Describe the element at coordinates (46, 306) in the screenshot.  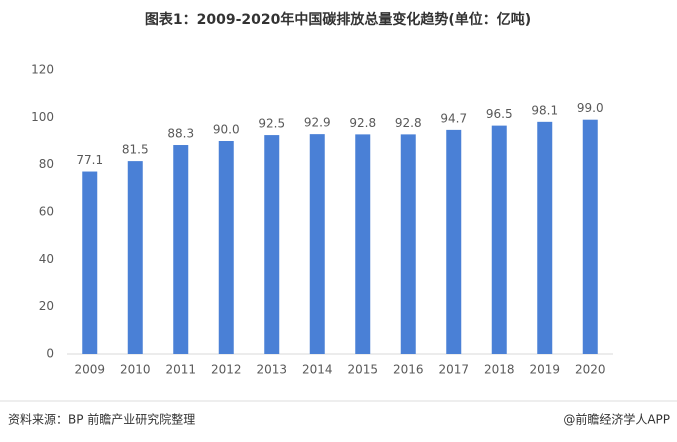
I see `y-tick-label: 20` at that location.